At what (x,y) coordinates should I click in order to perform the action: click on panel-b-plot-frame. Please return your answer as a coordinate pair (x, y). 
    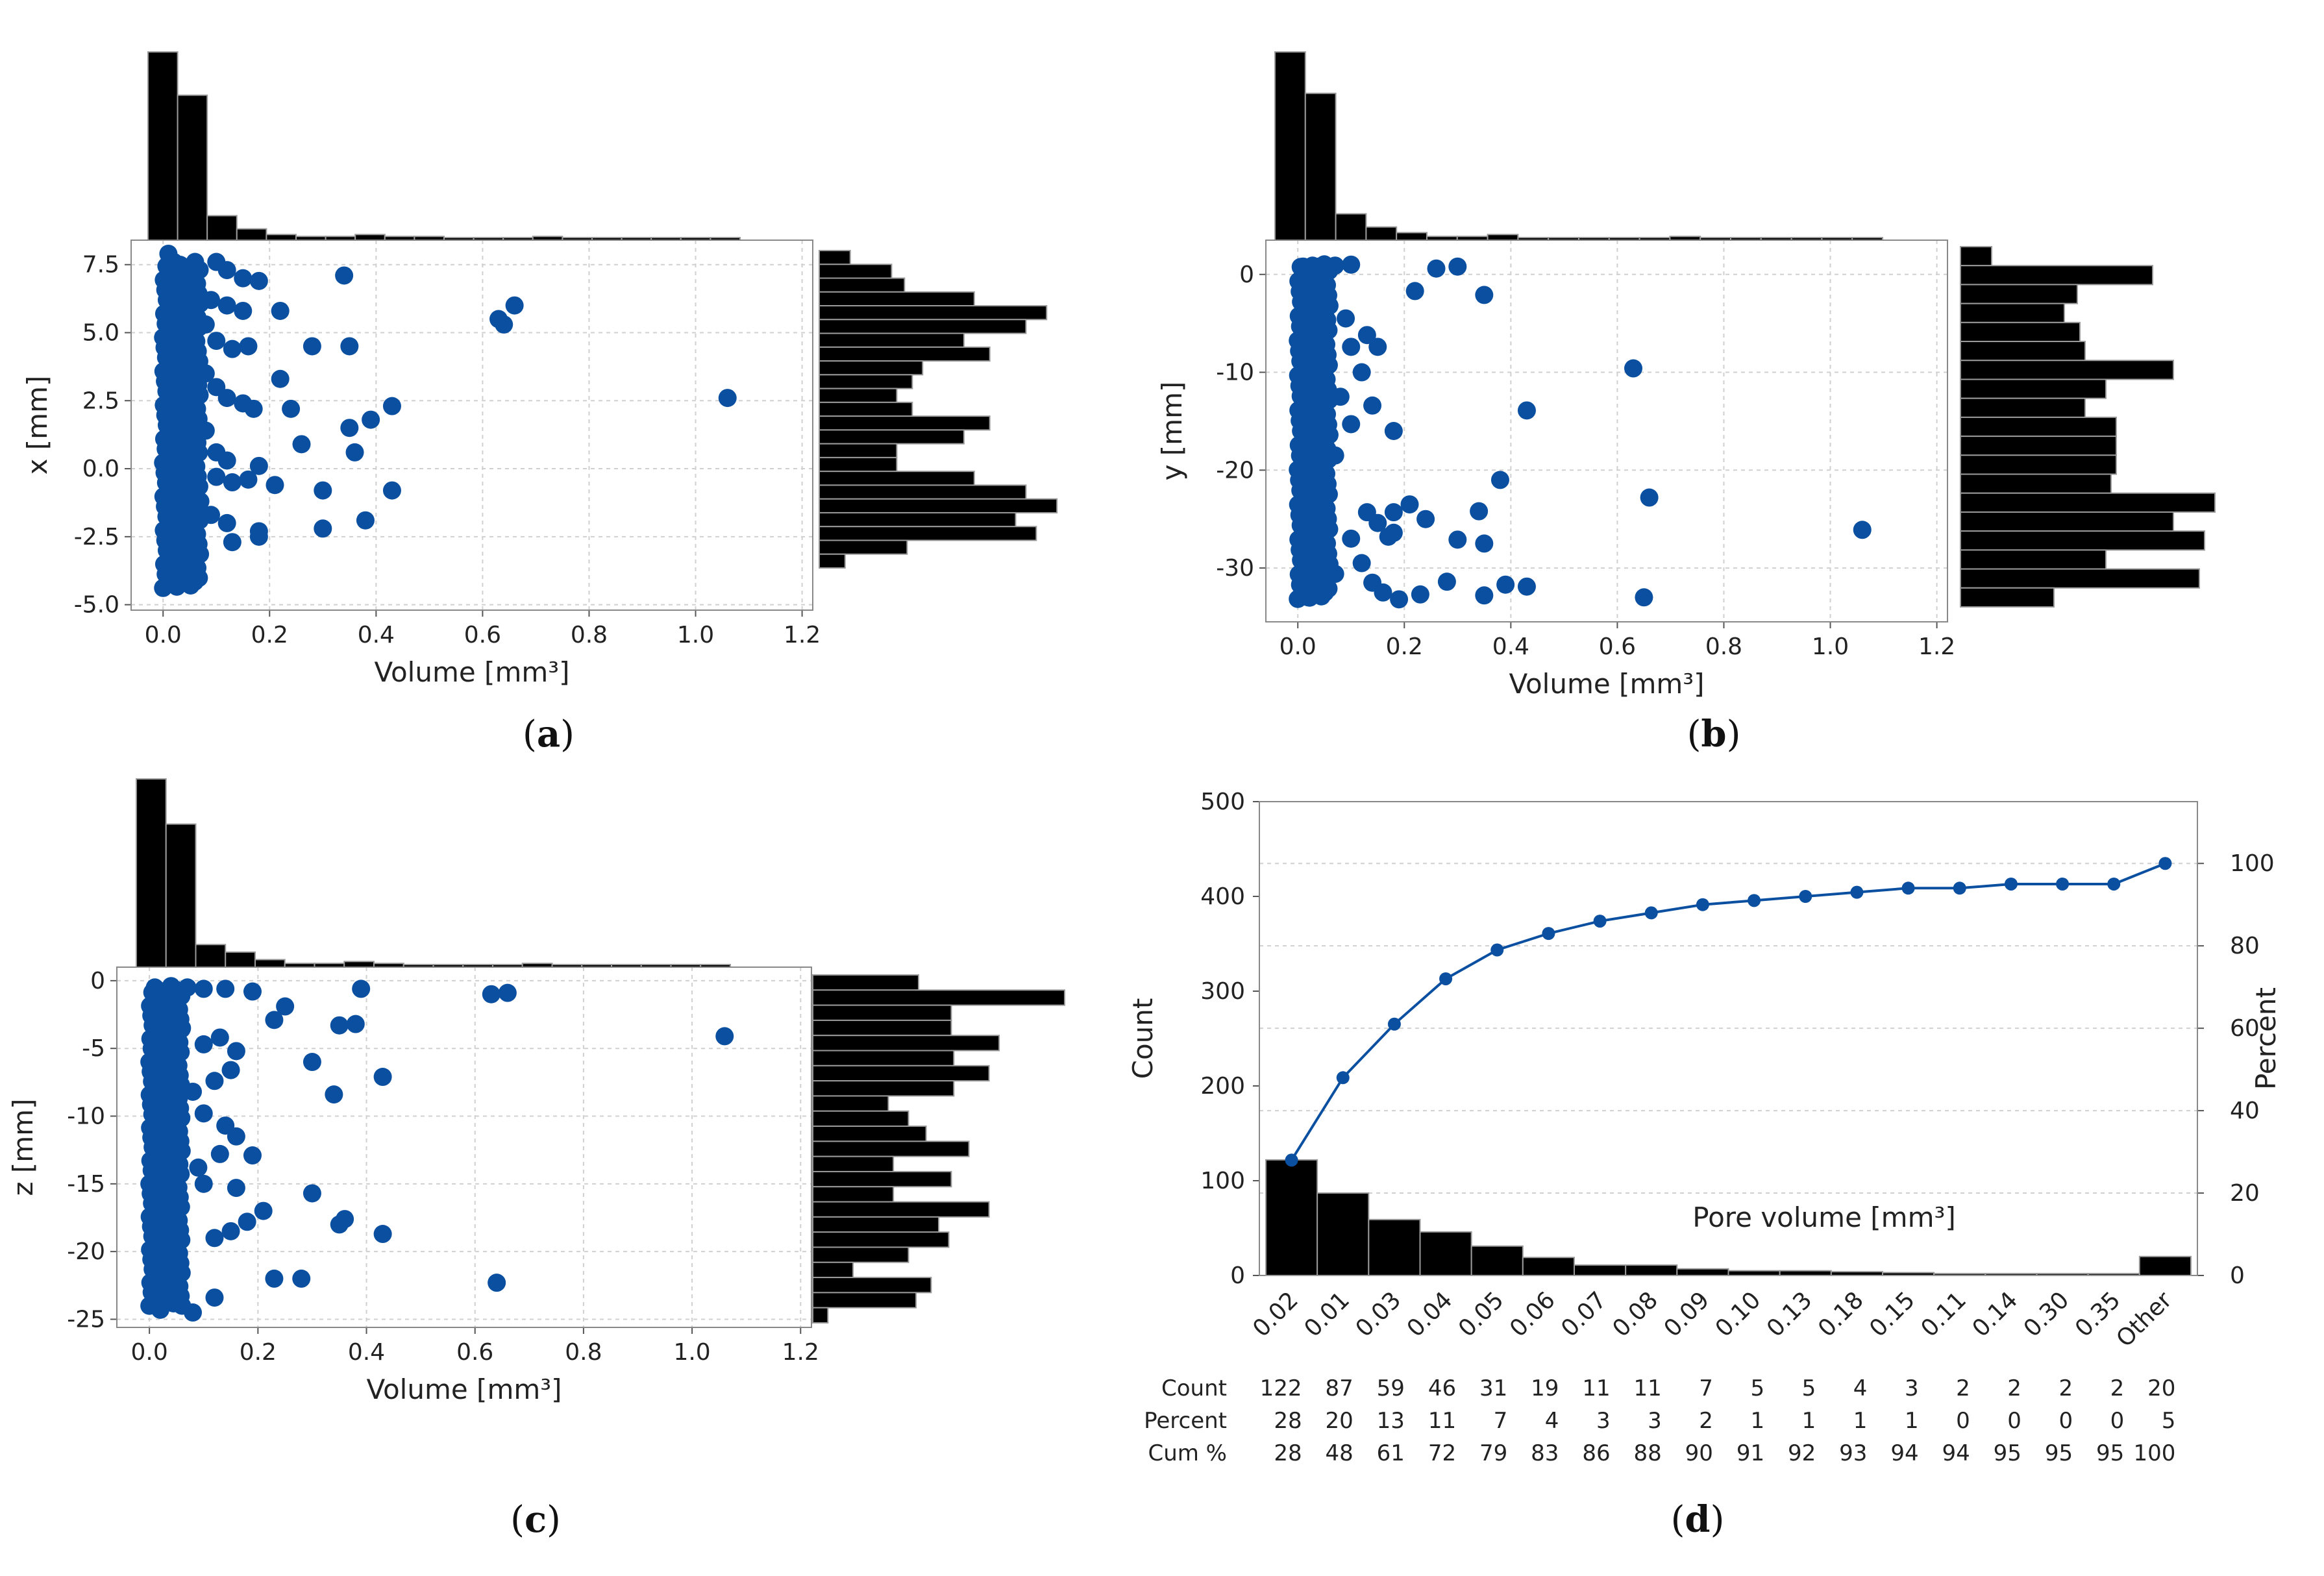
    Looking at the image, I should click on (1607, 431).